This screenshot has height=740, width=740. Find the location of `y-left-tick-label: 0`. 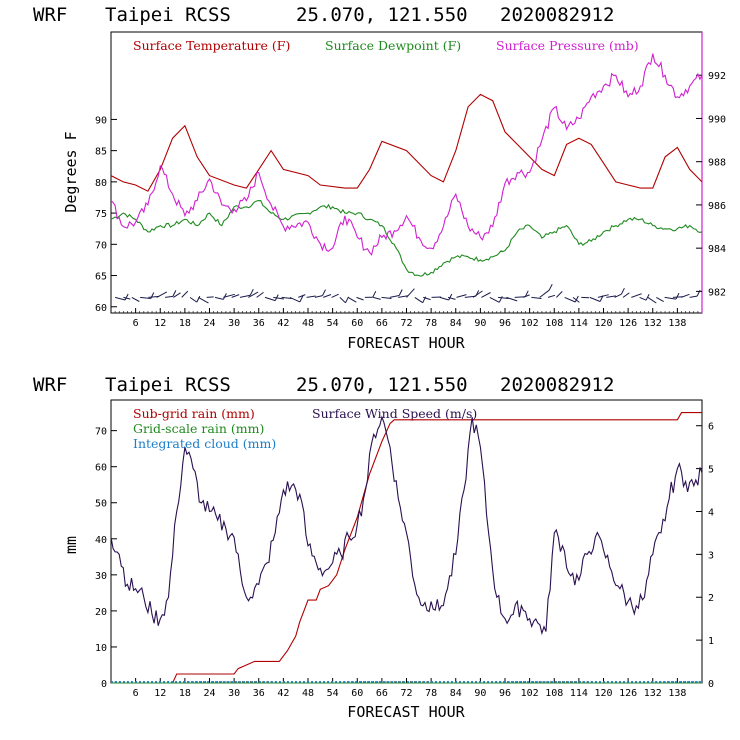

y-left-tick-label: 0 is located at coordinates (104, 684).